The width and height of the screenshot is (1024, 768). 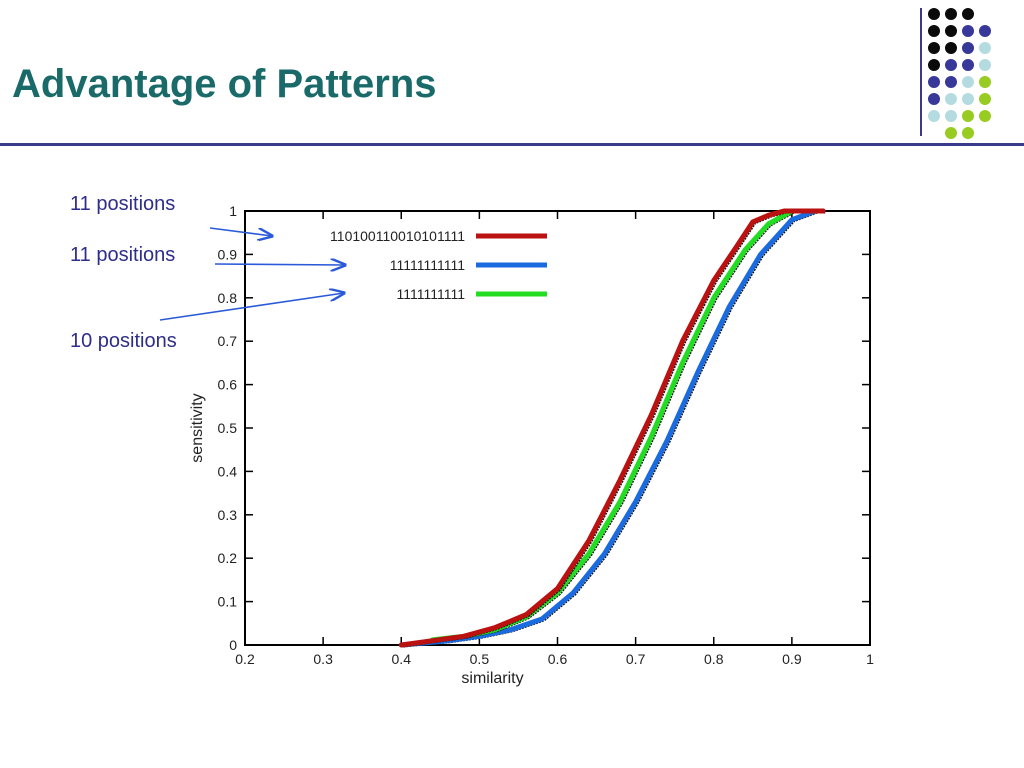 I want to click on legend-label-1: 110100110010101111, so click(x=397, y=236).